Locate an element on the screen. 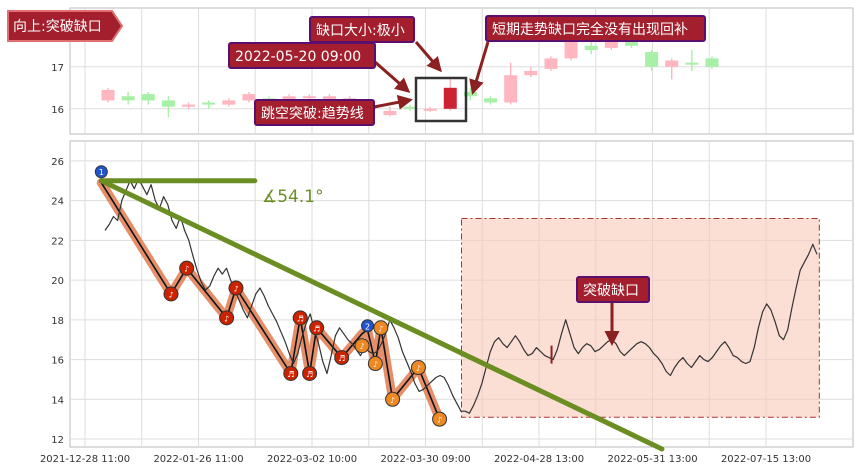 The width and height of the screenshot is (859, 471). breakout-label: 跳空突破:趋势线 is located at coordinates (312, 114).